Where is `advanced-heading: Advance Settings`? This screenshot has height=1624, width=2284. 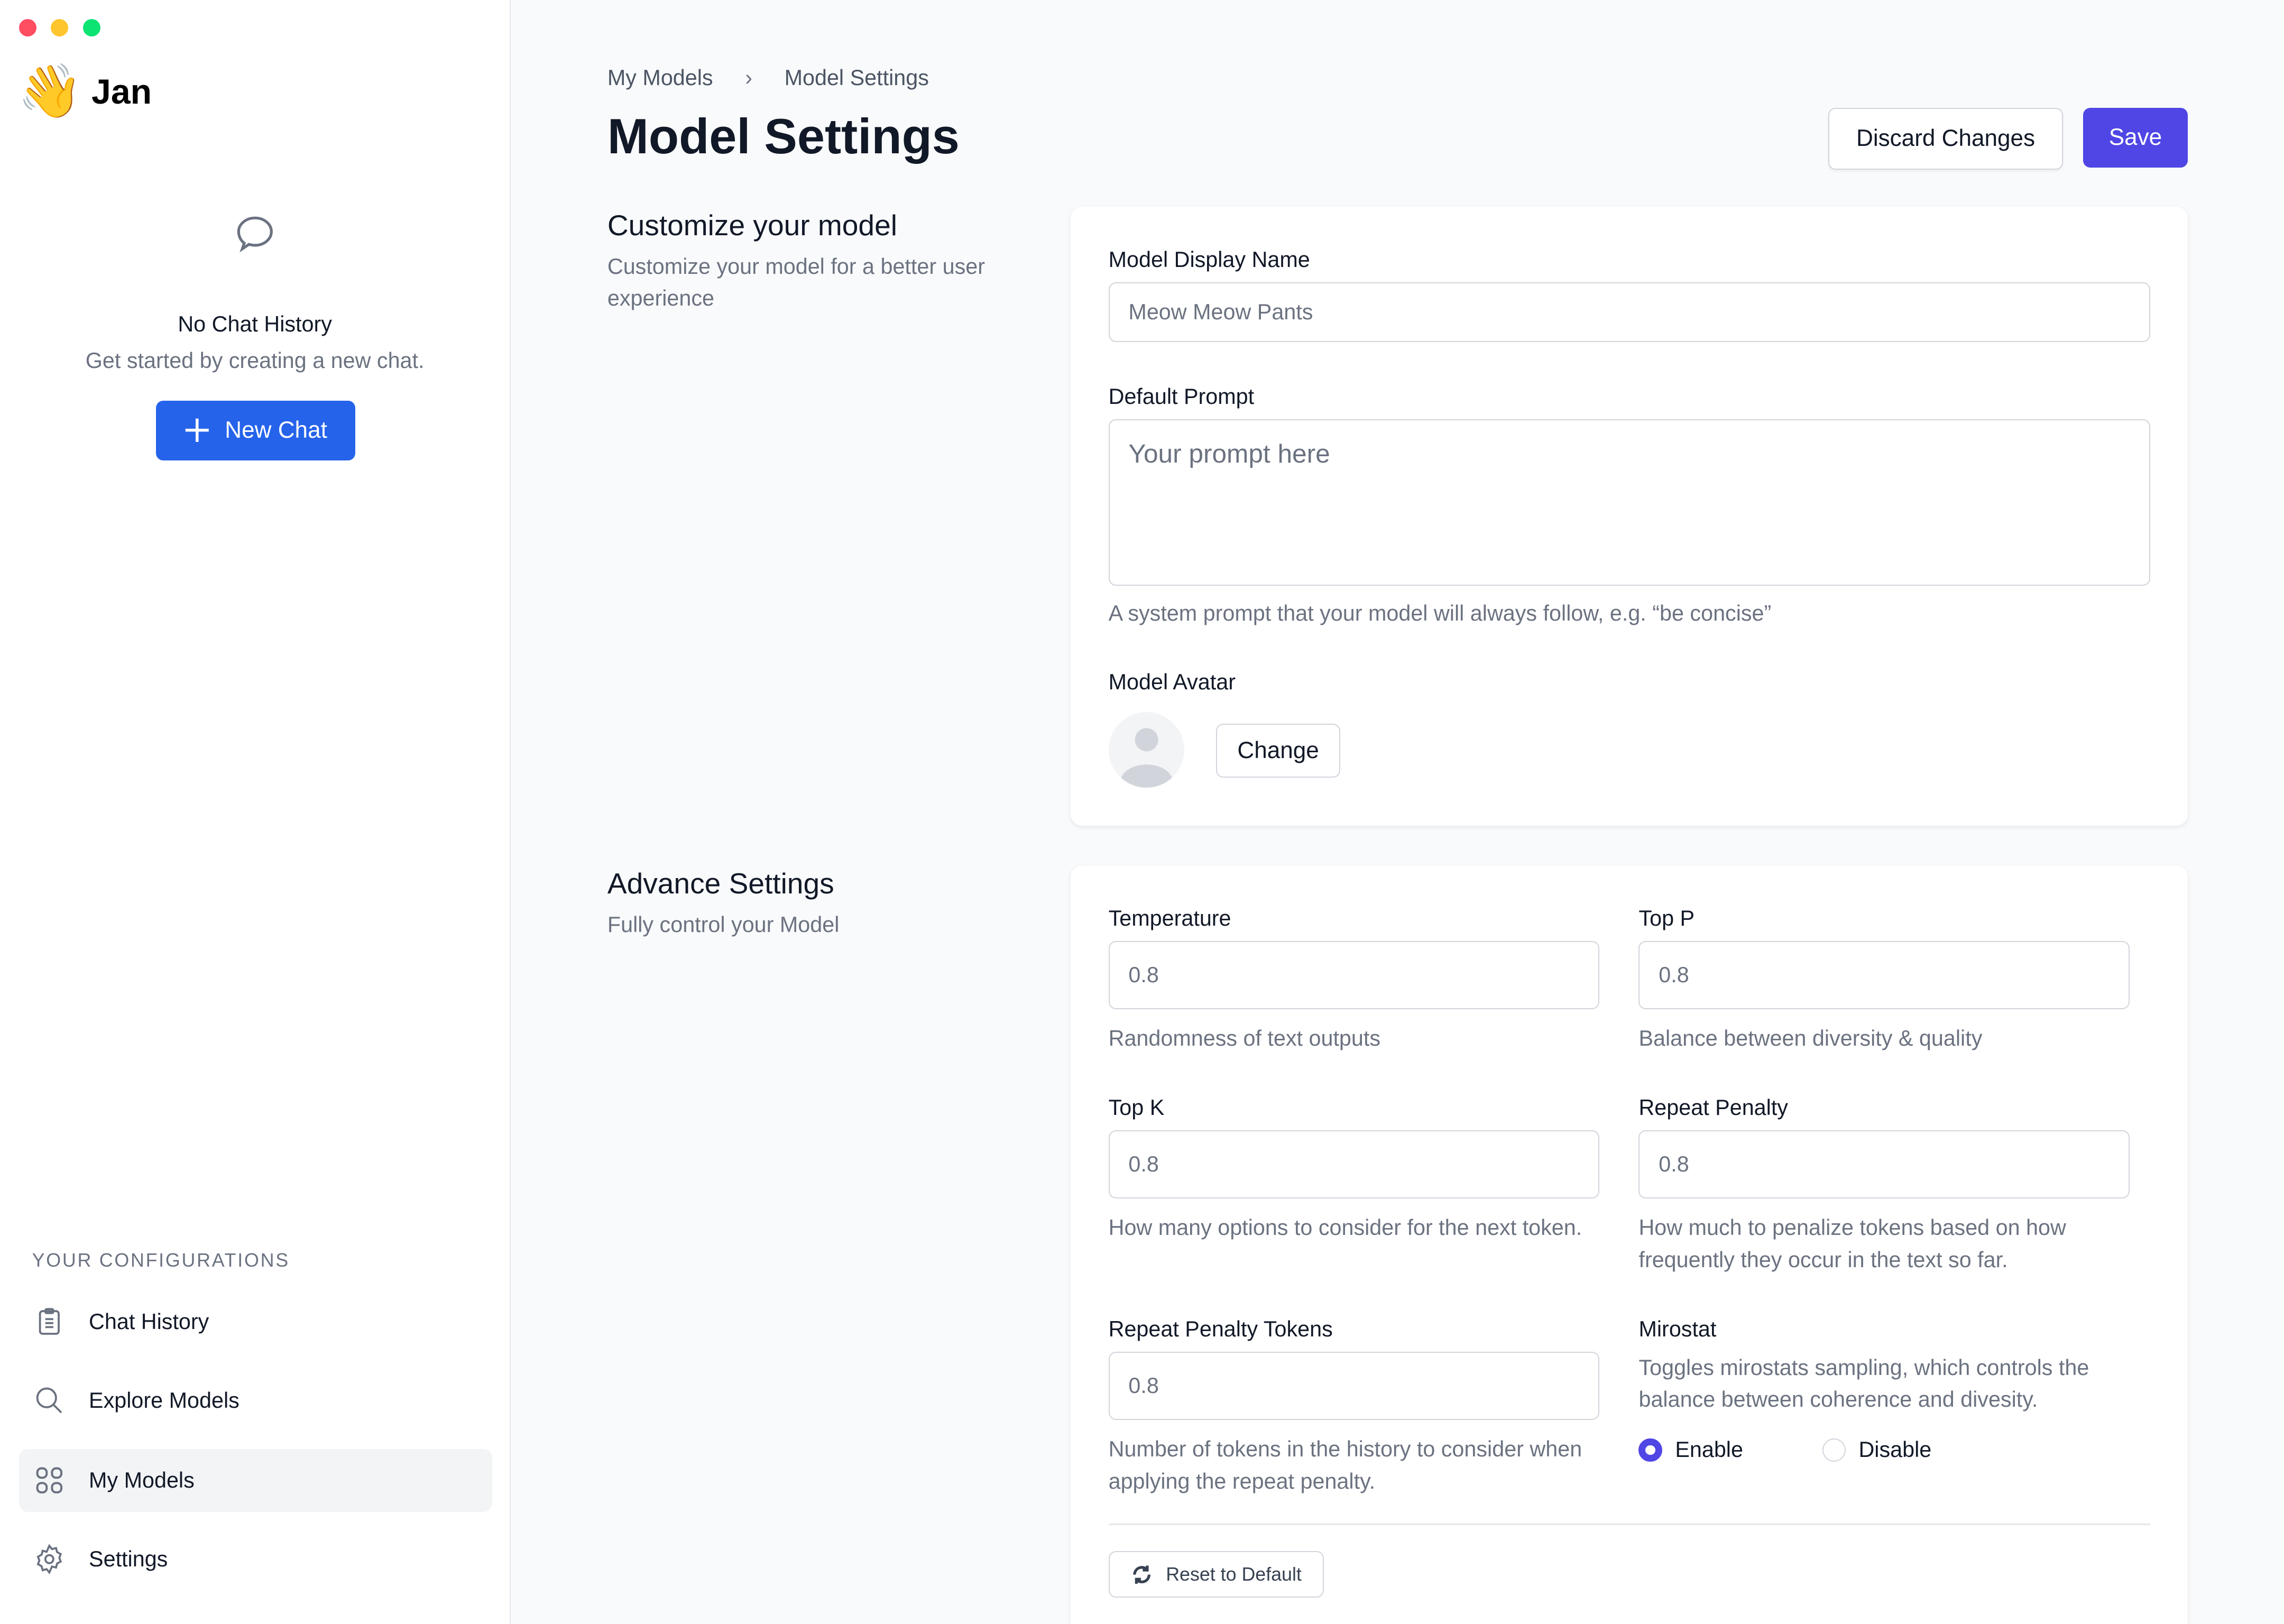
advanced-heading: Advance Settings is located at coordinates (720, 883).